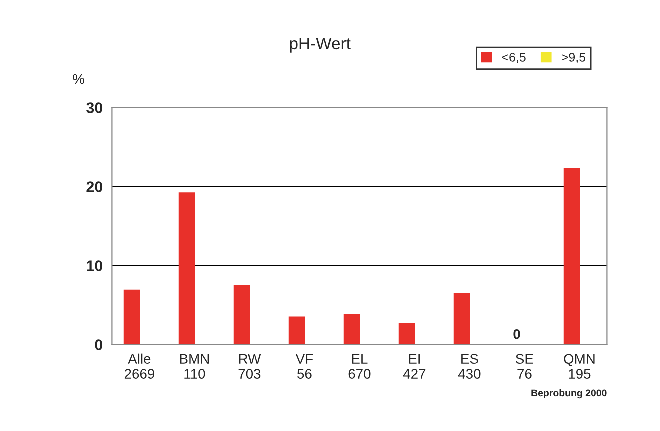 The height and width of the screenshot is (431, 660). I want to click on legend-label: <6,5, so click(514, 58).